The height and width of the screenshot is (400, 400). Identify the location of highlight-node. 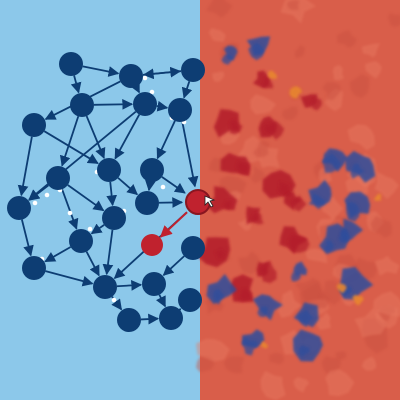
(152, 245).